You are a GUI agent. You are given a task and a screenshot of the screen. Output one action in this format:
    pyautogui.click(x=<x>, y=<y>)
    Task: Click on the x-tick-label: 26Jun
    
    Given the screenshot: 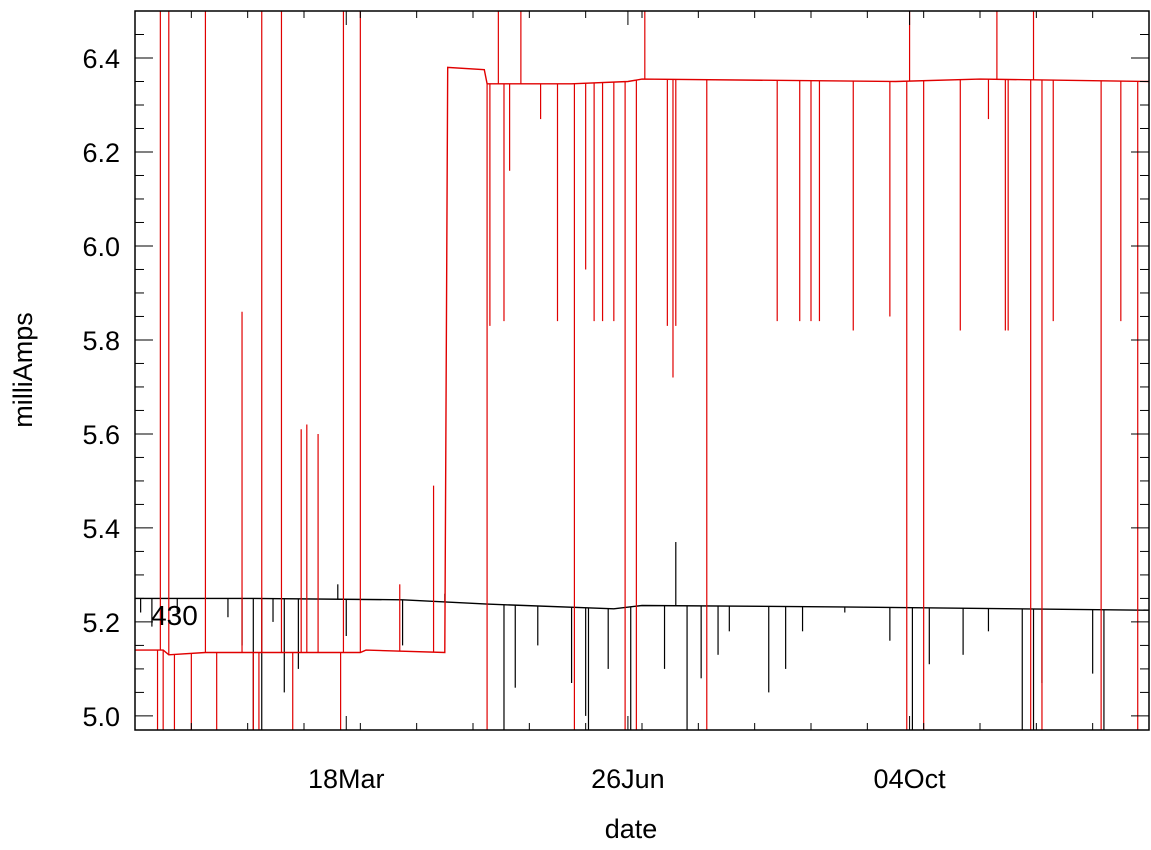 What is the action you would take?
    pyautogui.click(x=628, y=779)
    